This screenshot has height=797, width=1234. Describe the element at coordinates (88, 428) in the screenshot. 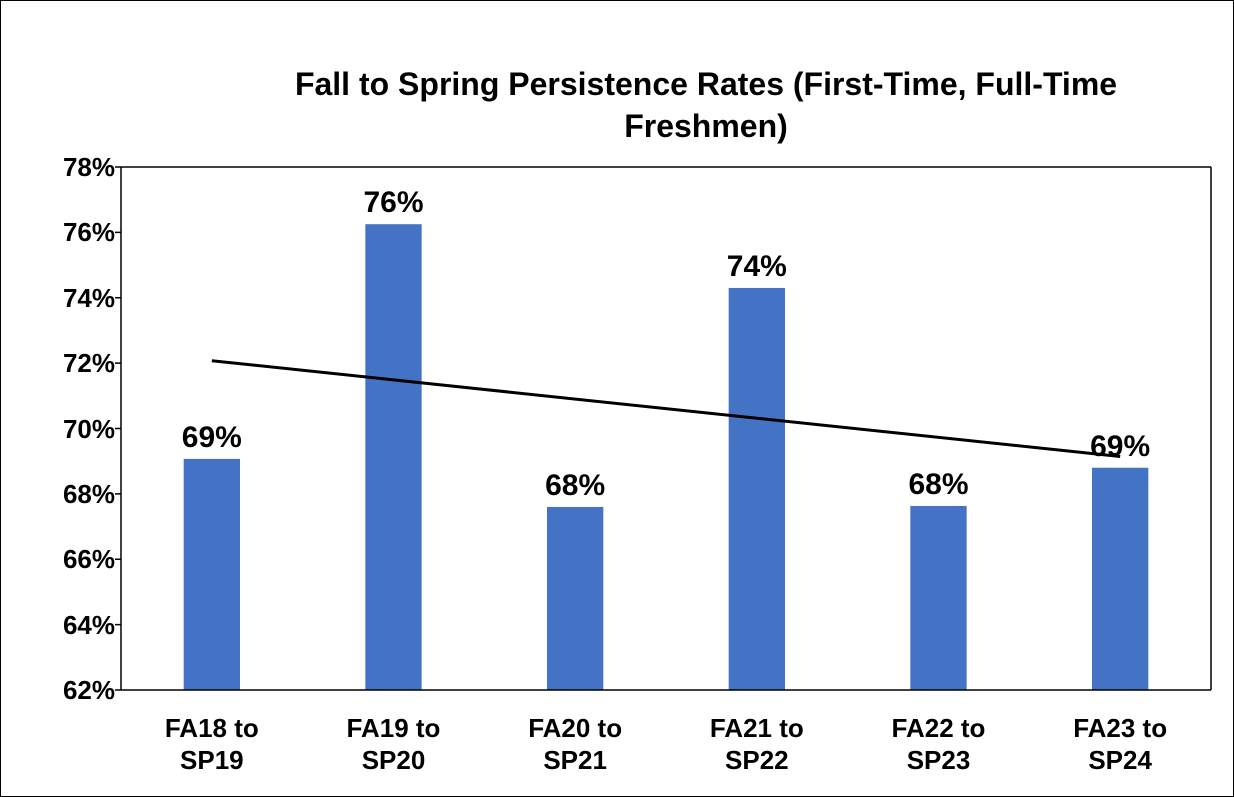

I see `y-tick-label: 70%` at that location.